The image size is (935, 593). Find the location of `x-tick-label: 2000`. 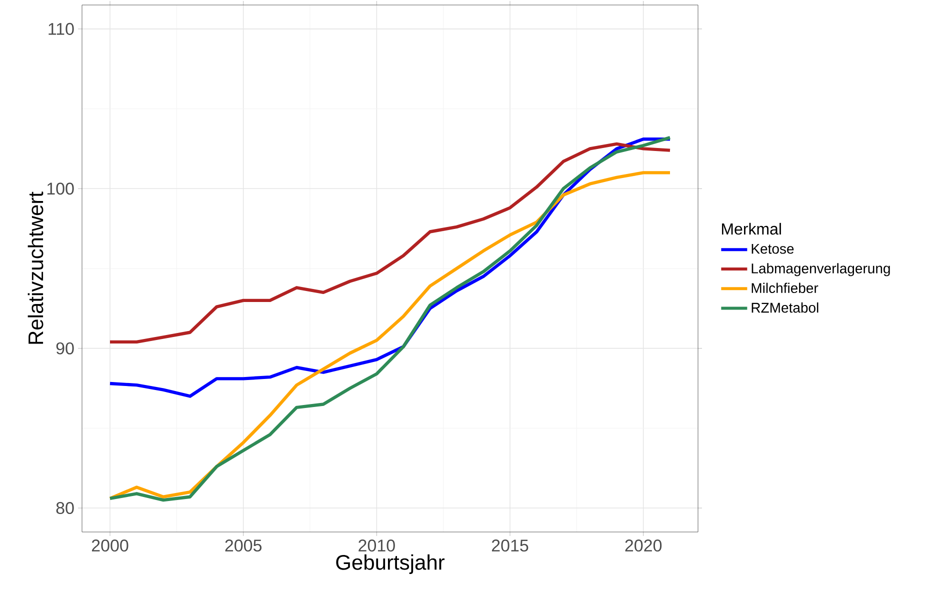

x-tick-label: 2000 is located at coordinates (110, 546).